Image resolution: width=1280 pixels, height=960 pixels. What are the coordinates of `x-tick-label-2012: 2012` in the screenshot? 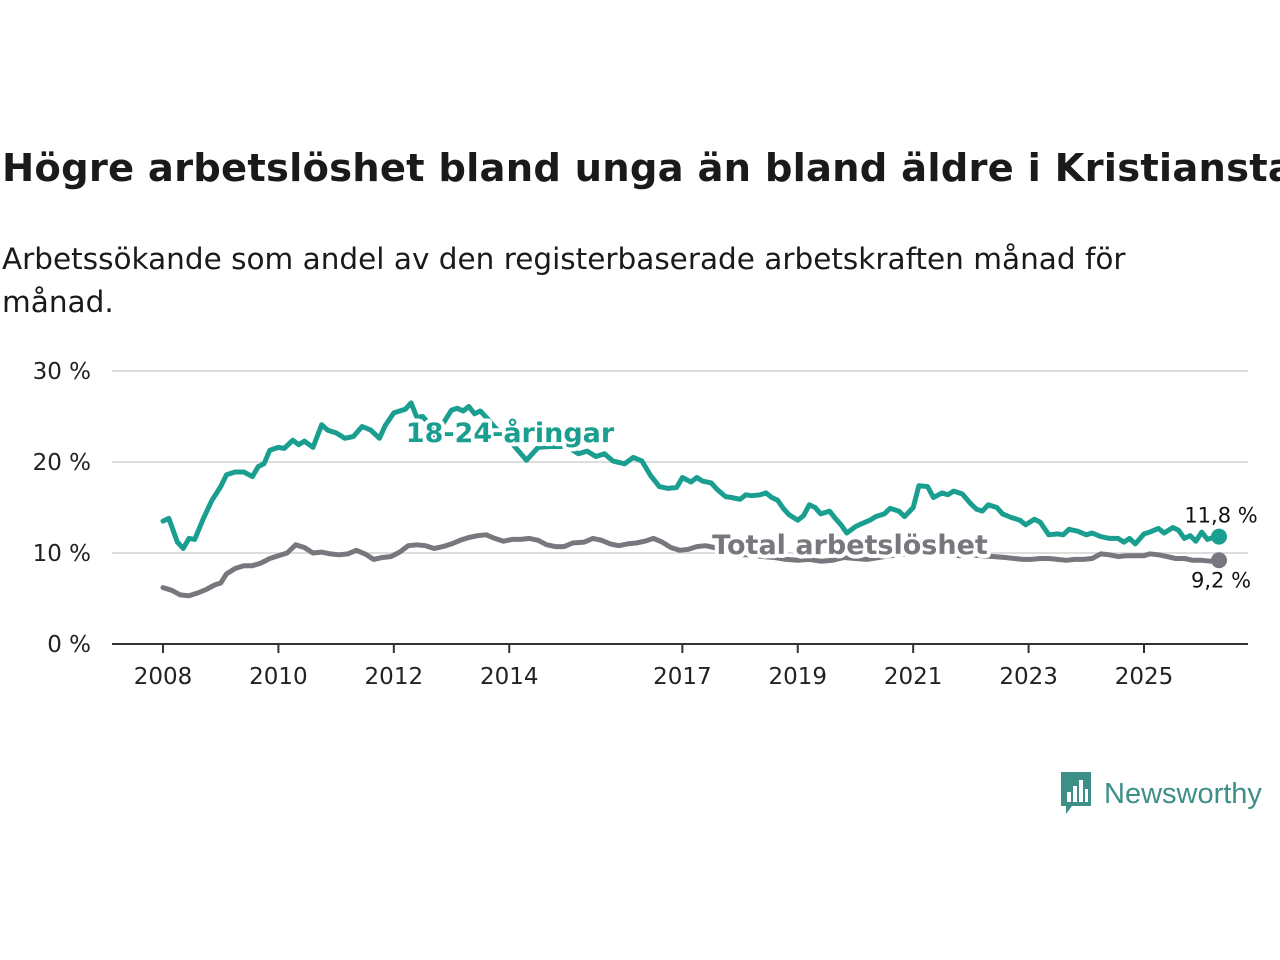 It's located at (394, 677).